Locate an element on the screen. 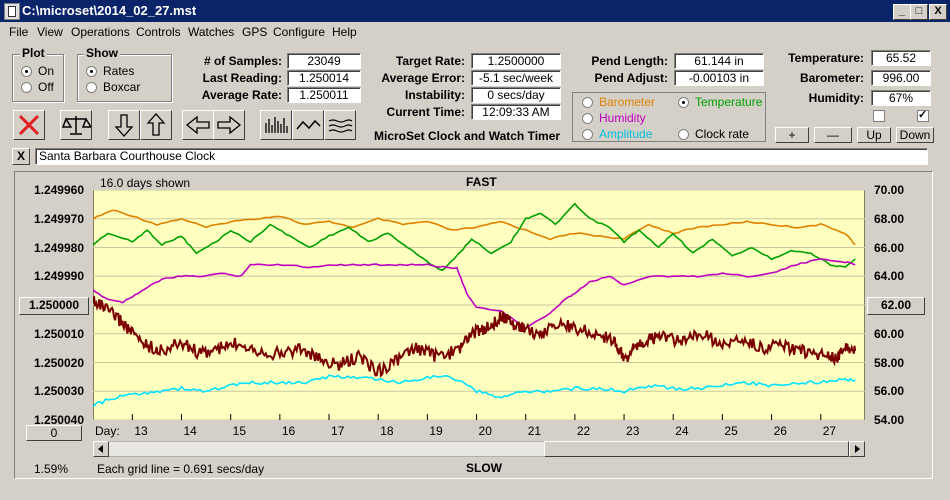 This screenshot has width=950, height=500. menu-configure: Configure is located at coordinates (299, 32).